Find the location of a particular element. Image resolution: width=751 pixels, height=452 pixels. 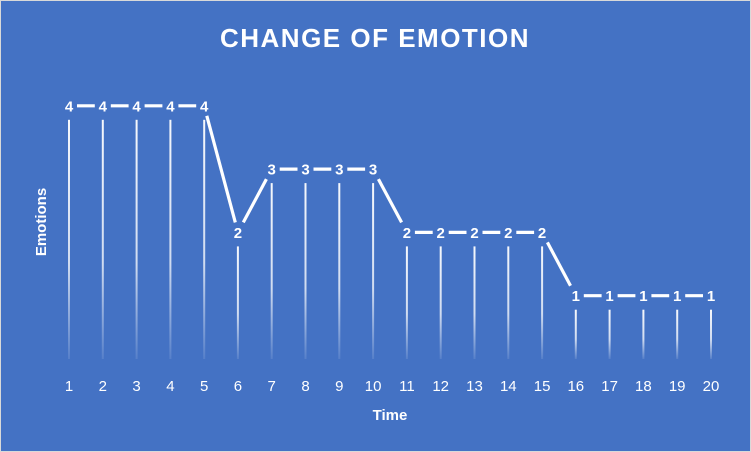

x-tick-label: 17 is located at coordinates (609, 386).